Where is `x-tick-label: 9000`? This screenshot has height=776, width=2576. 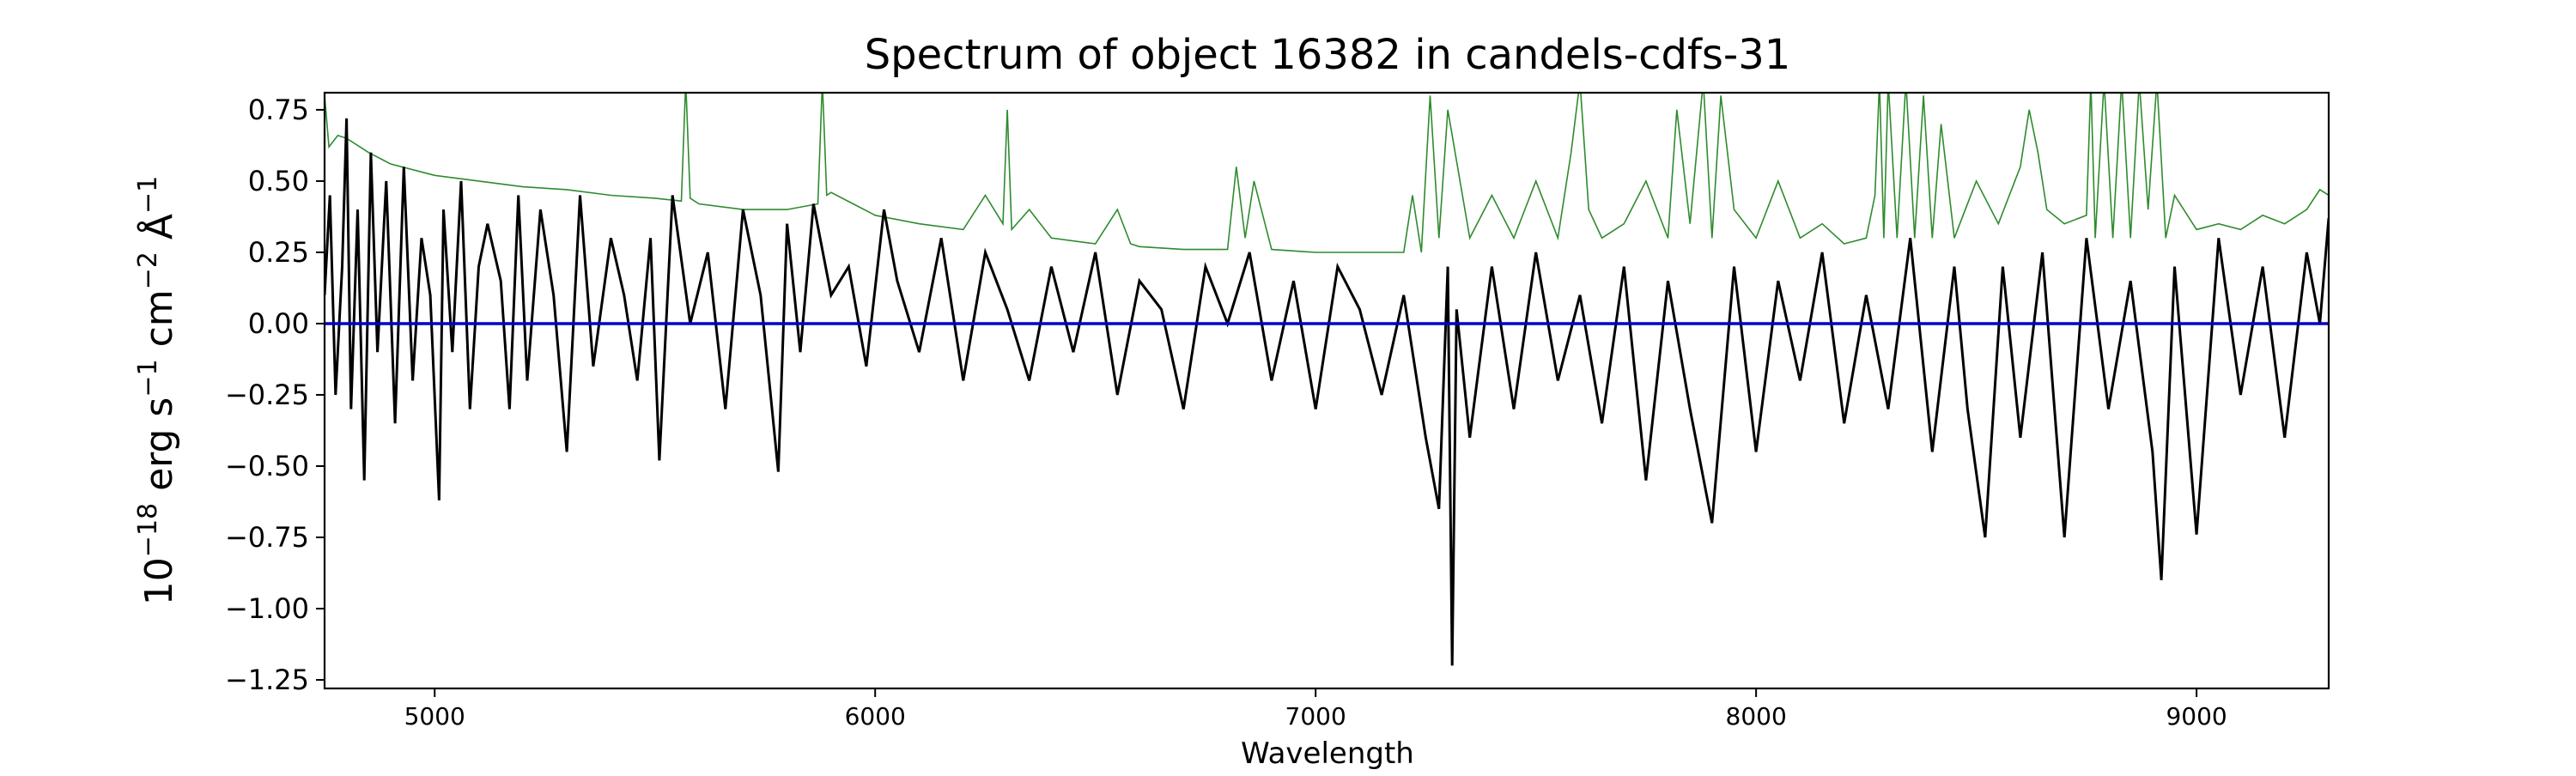 x-tick-label: 9000 is located at coordinates (2196, 716).